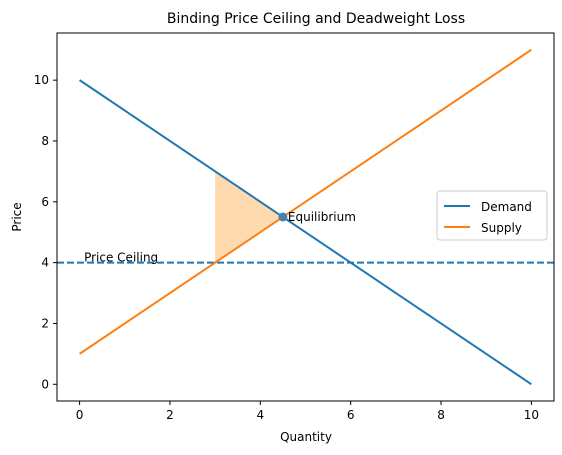 The height and width of the screenshot is (455, 562). Describe the element at coordinates (45, 323) in the screenshot. I see `y-tick-label: 2` at that location.